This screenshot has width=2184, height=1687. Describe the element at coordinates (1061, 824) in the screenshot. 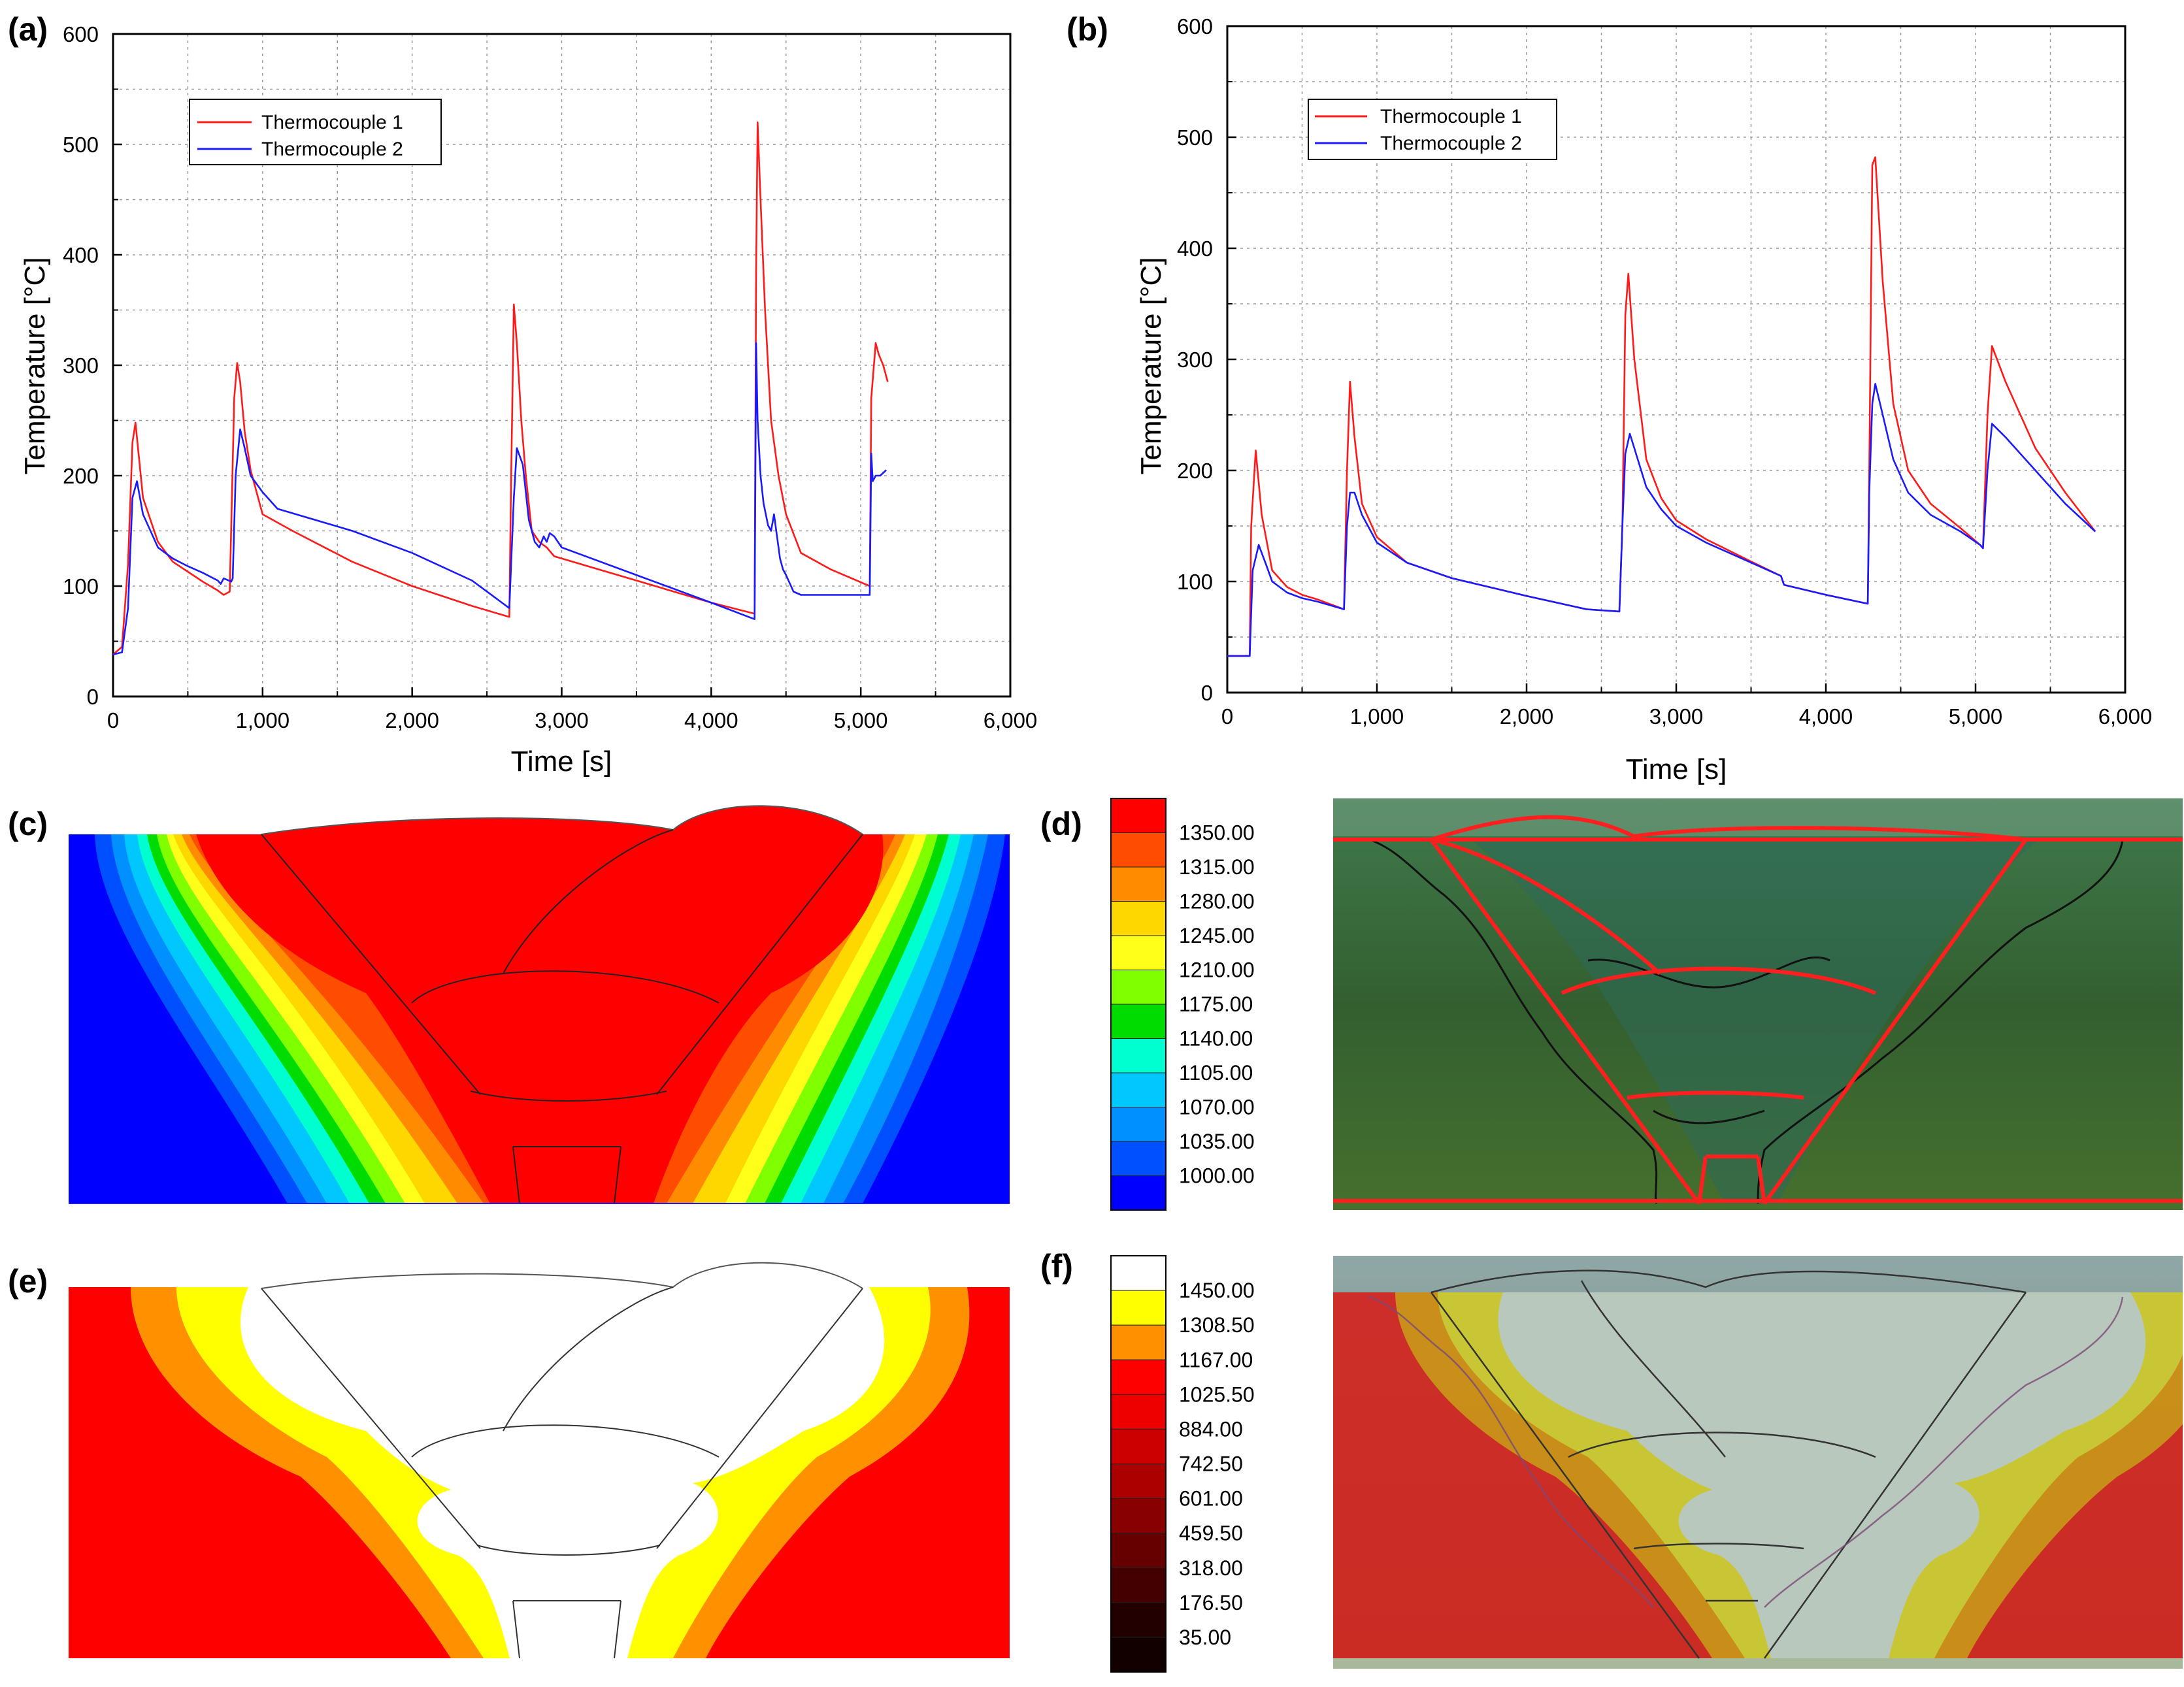

I see `panel-label-d: (d)` at that location.